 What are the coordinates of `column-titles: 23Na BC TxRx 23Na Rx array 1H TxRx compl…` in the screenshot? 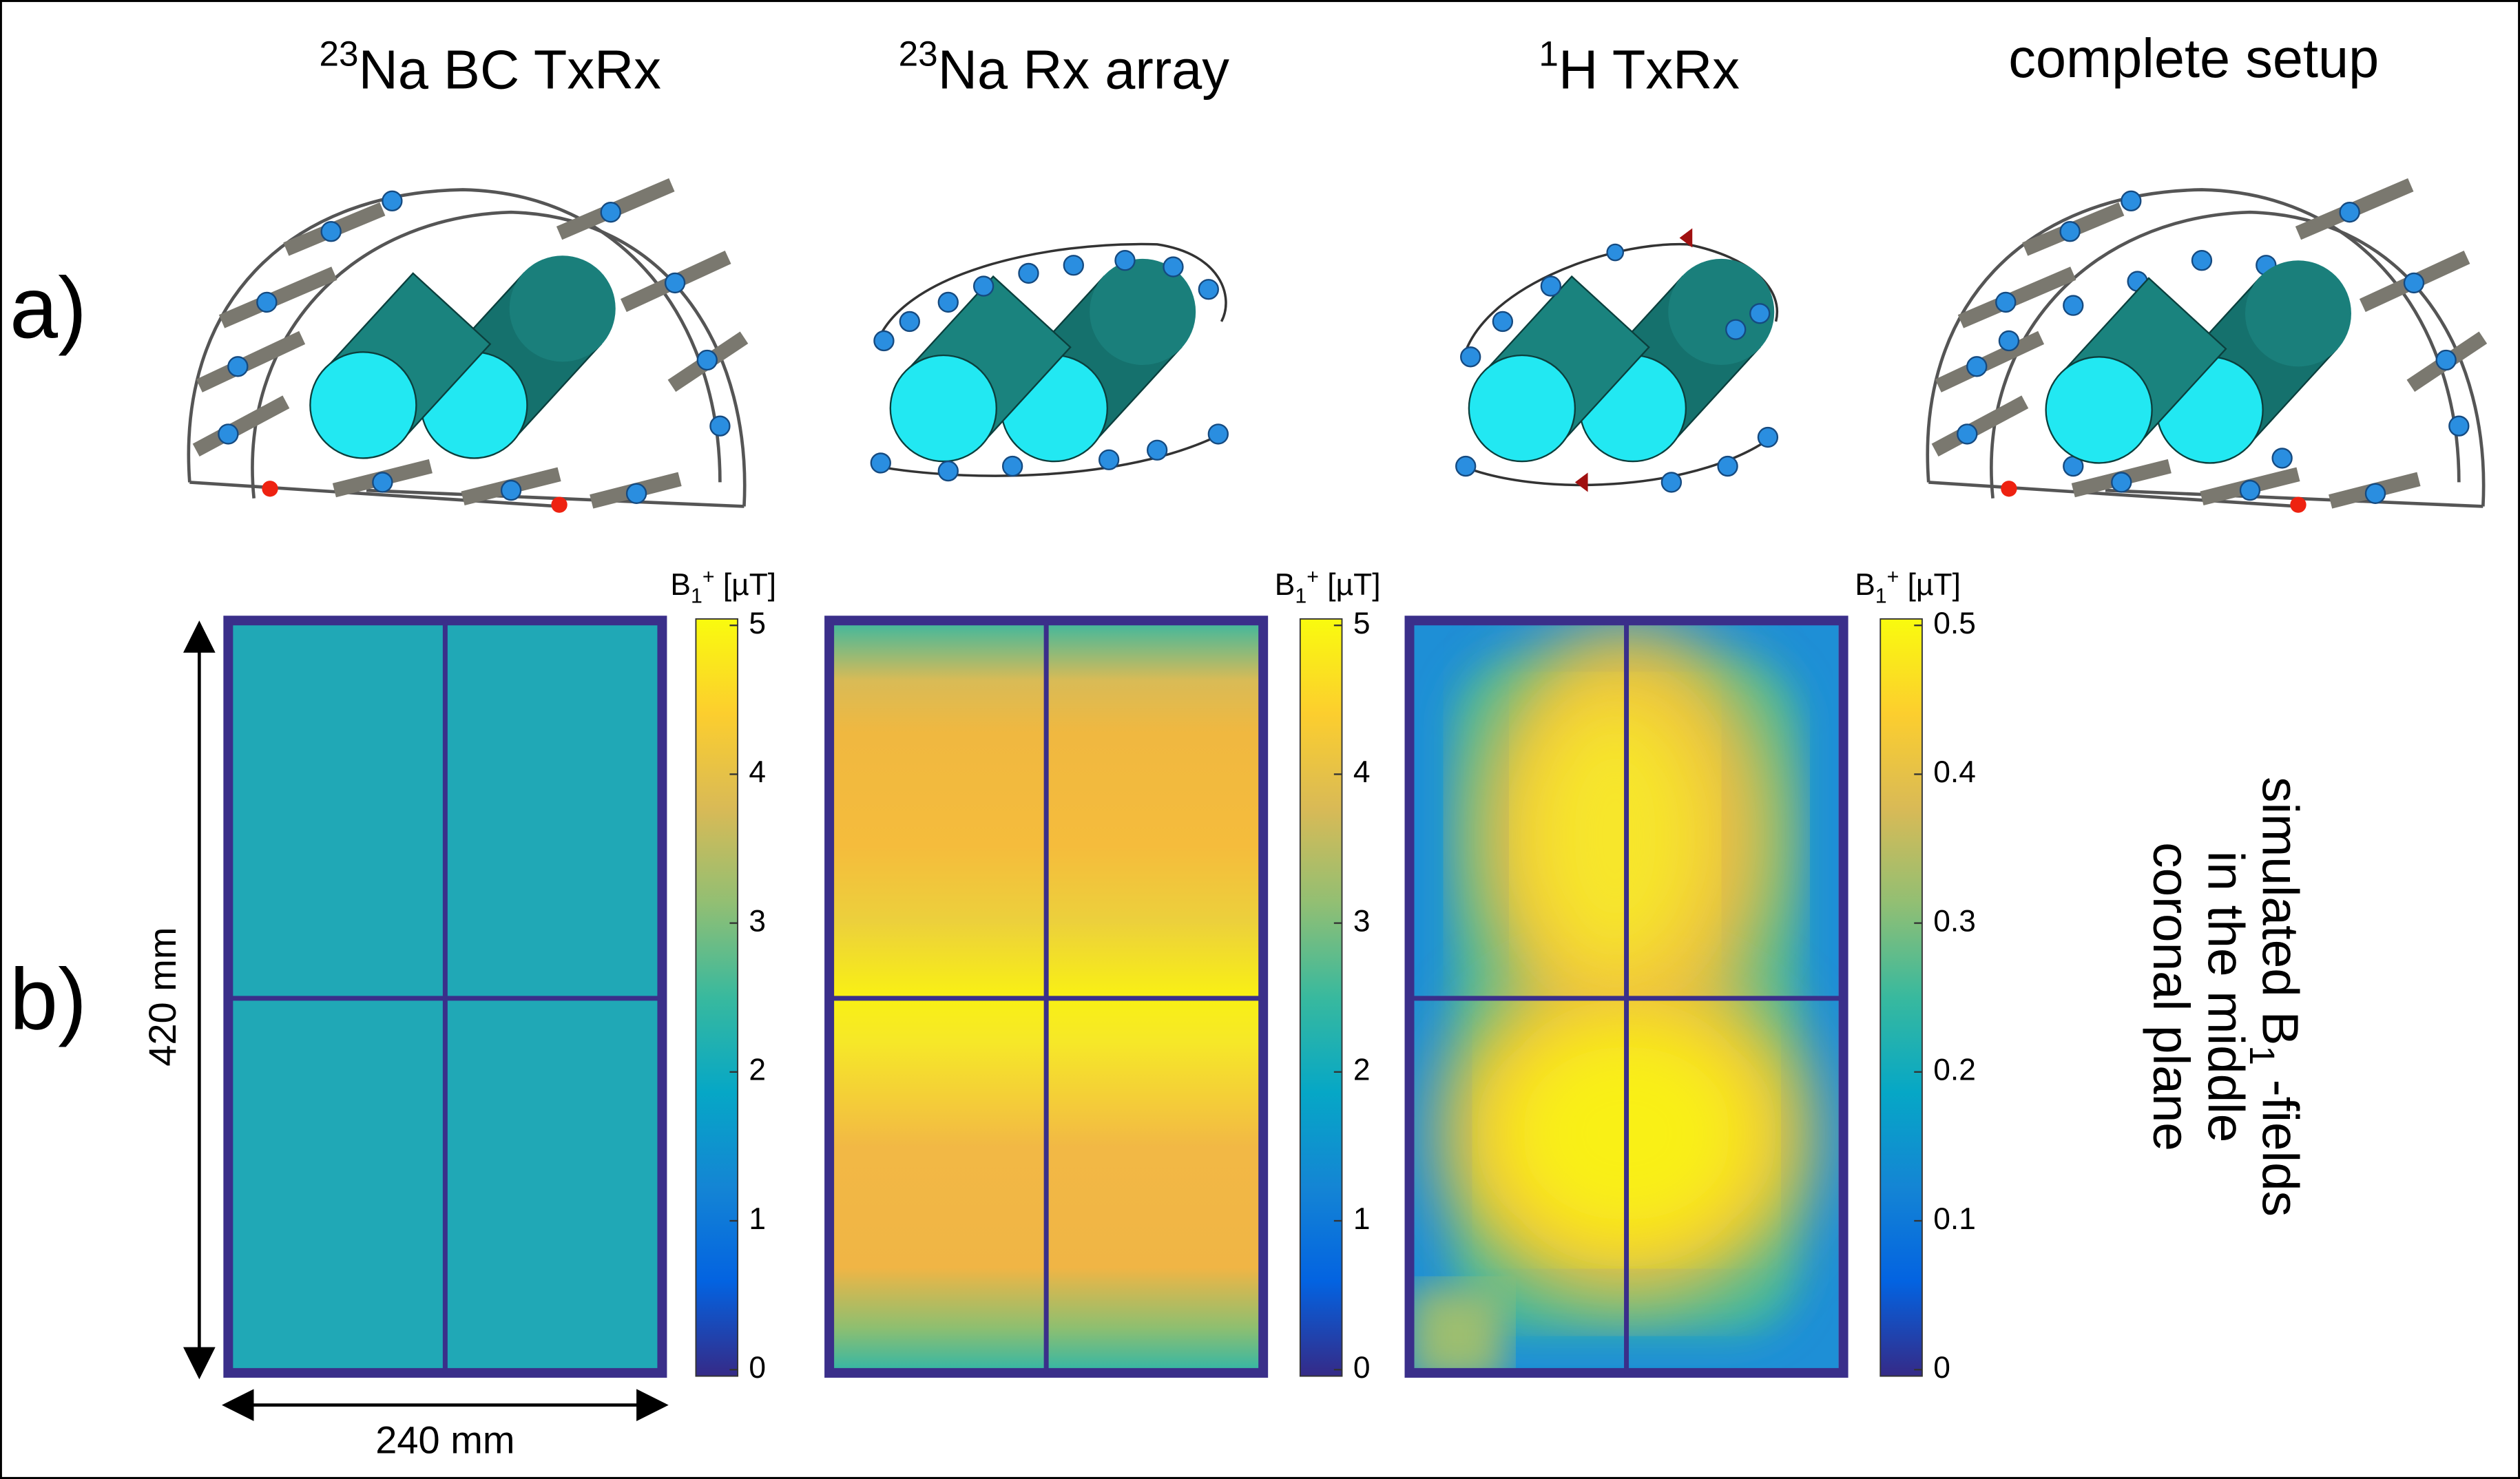 It's located at (1349, 64).